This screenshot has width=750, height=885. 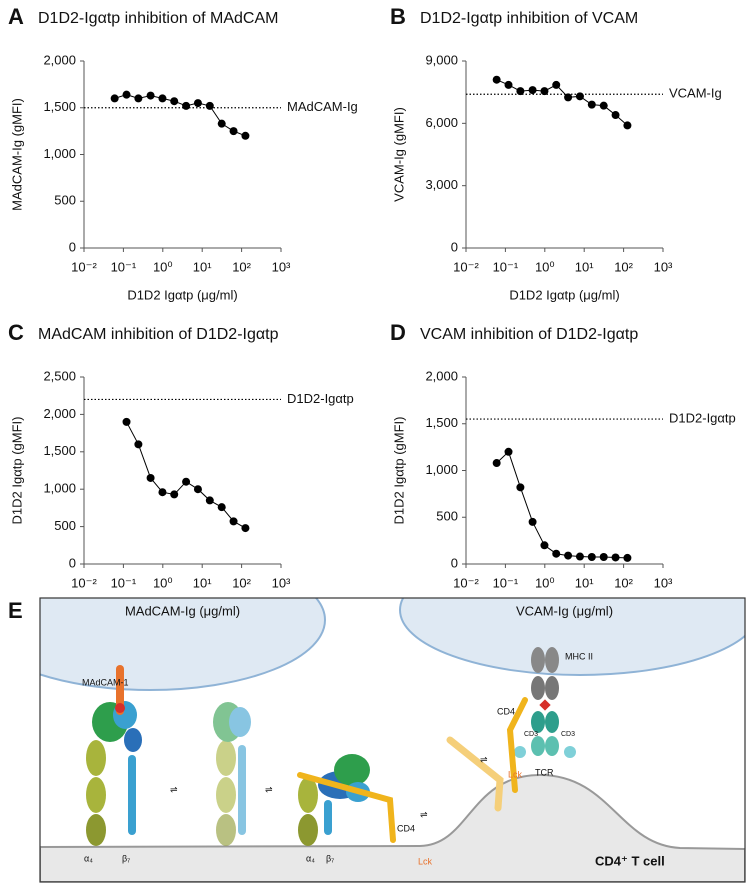 I want to click on y-axis-label: VCAM-Ig (gMFI), so click(x=398, y=154).